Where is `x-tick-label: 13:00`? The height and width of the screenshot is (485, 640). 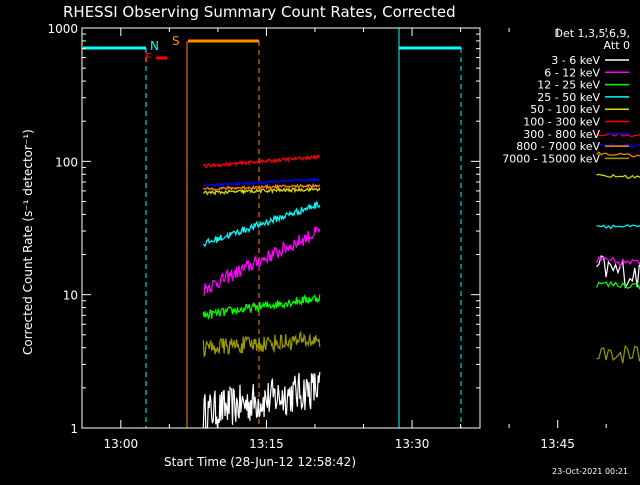 x-tick-label: 13:00 is located at coordinates (121, 444).